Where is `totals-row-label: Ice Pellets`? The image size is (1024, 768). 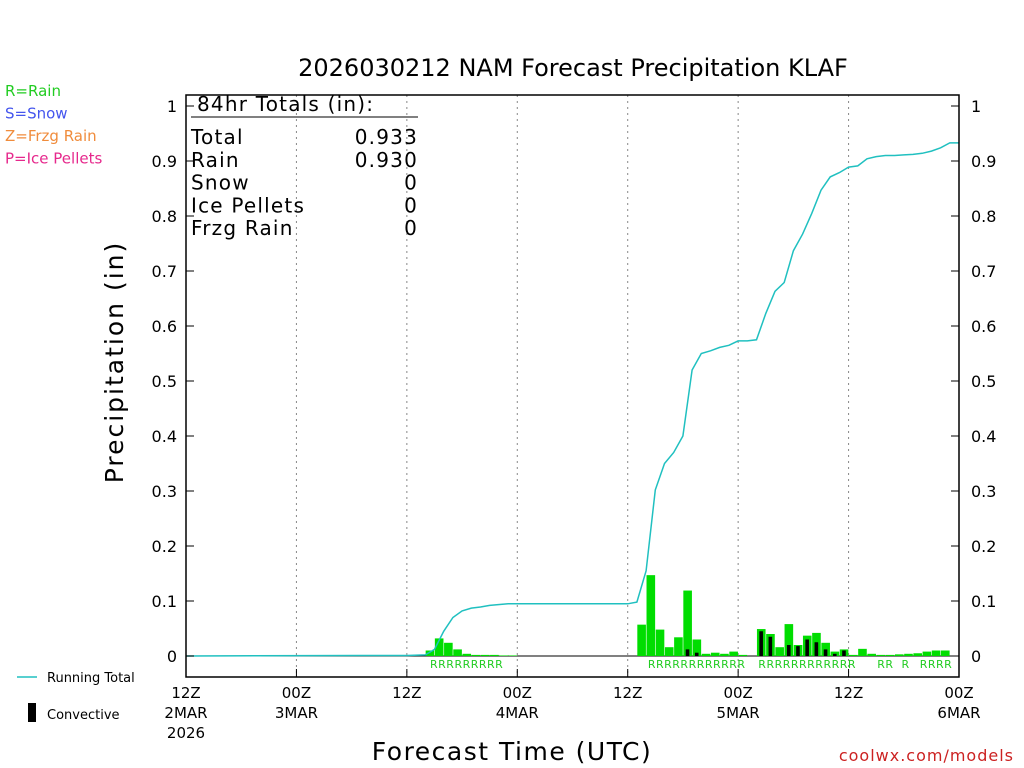
totals-row-label: Ice Pellets is located at coordinates (248, 205).